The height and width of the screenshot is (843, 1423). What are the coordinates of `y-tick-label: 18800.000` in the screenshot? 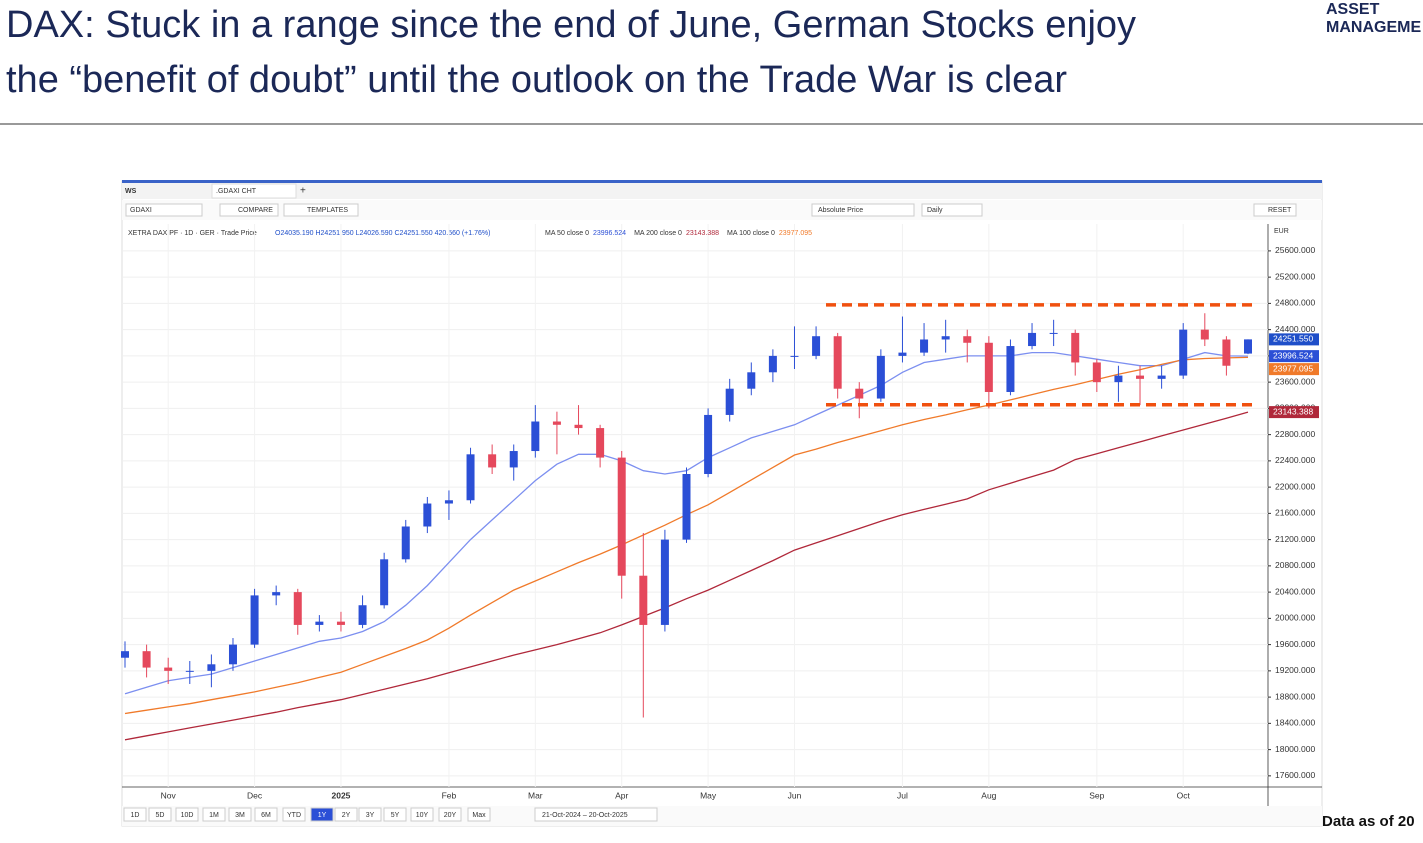 It's located at (1295, 696).